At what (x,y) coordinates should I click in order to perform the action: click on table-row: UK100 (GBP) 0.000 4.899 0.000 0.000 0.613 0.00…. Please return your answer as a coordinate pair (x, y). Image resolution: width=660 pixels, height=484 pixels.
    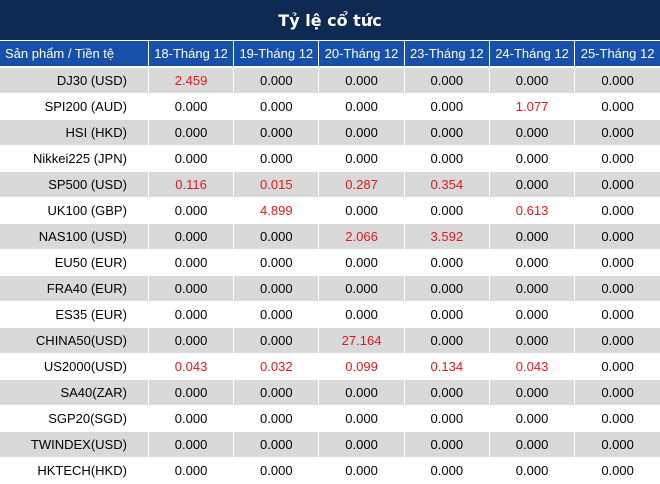
    Looking at the image, I should click on (330, 210).